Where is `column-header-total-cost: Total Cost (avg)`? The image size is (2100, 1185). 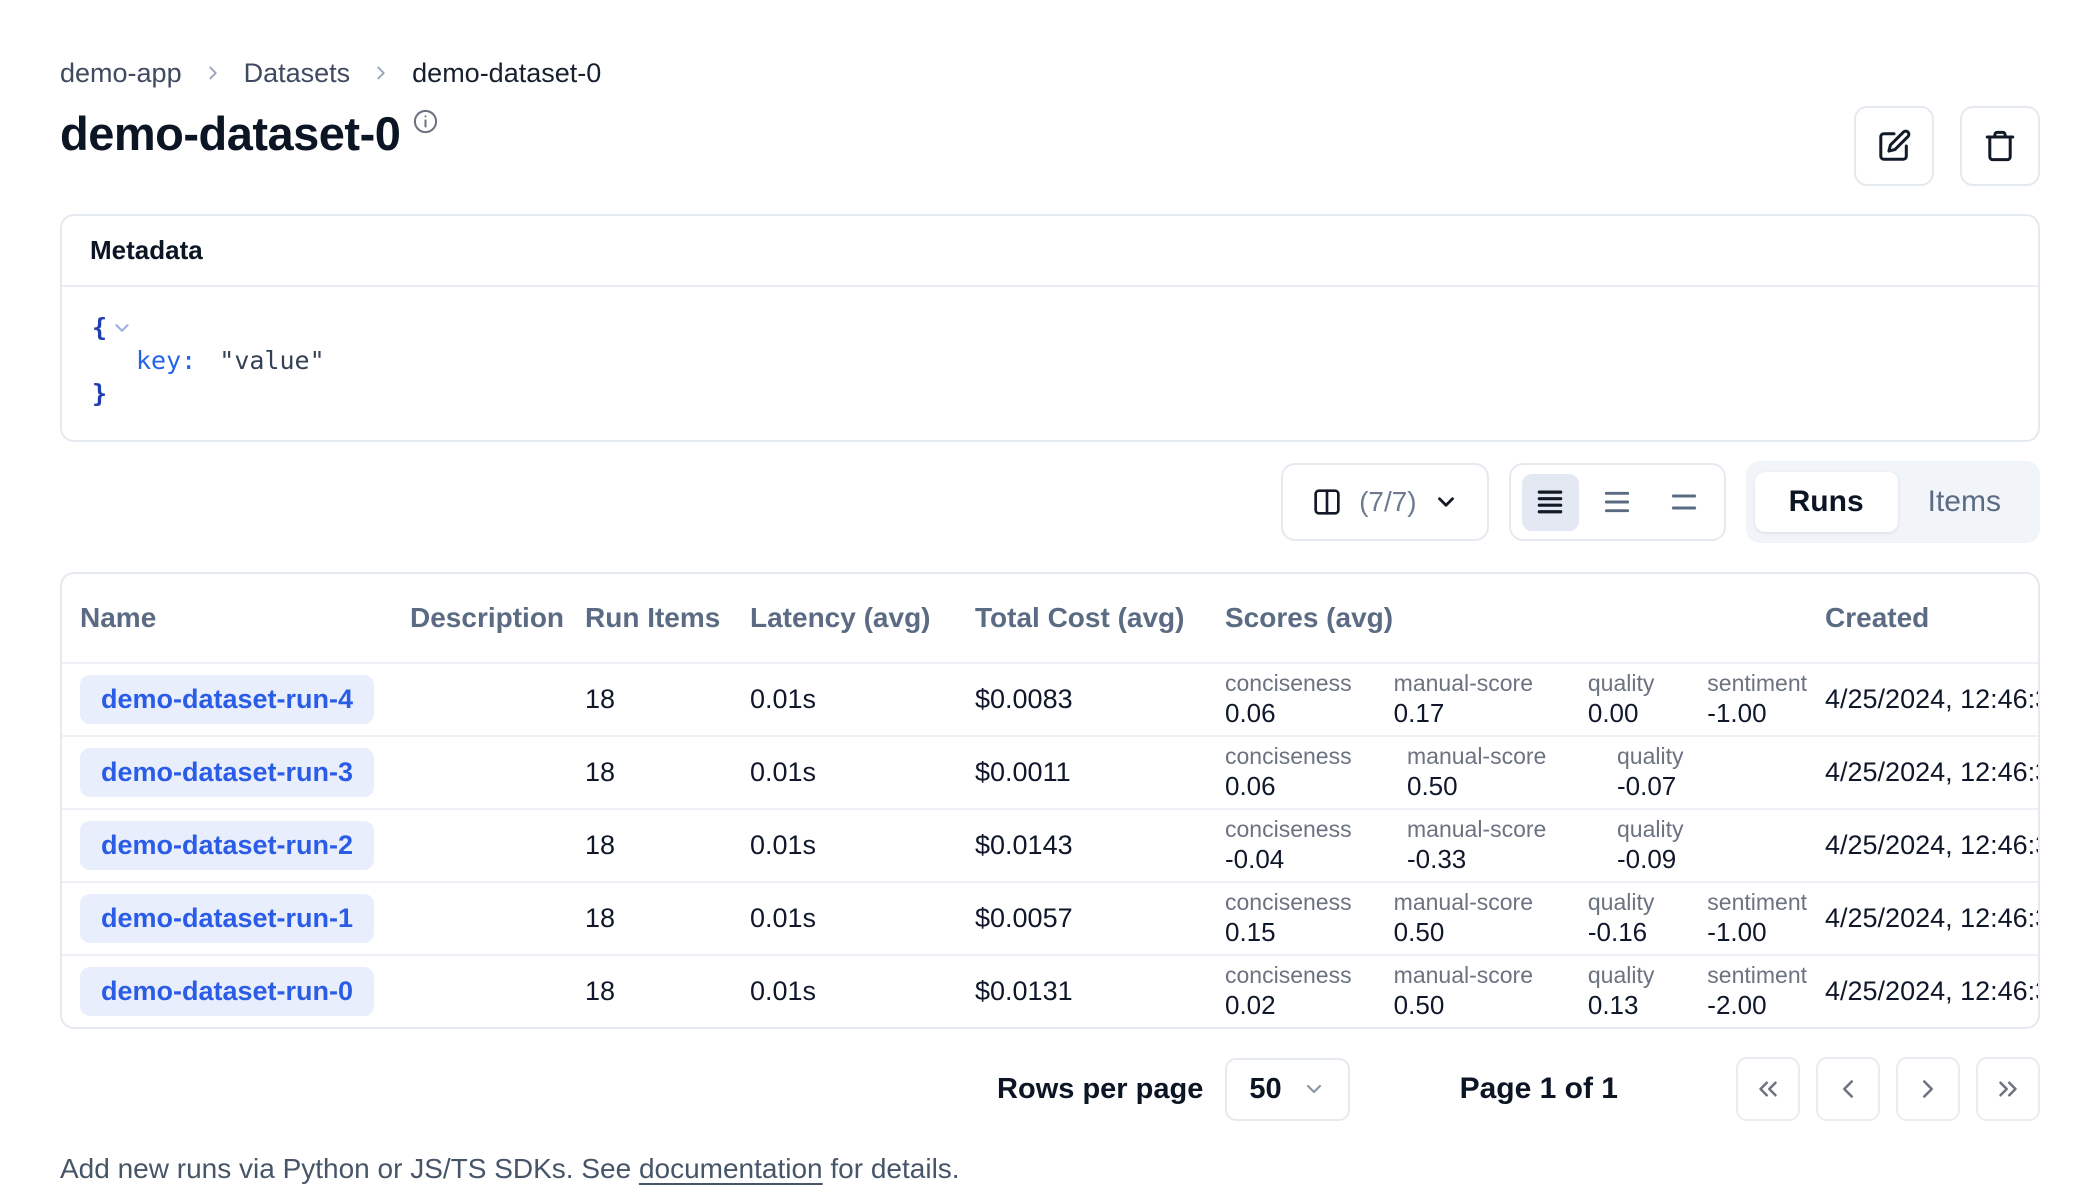
column-header-total-cost: Total Cost (avg) is located at coordinates (1080, 617).